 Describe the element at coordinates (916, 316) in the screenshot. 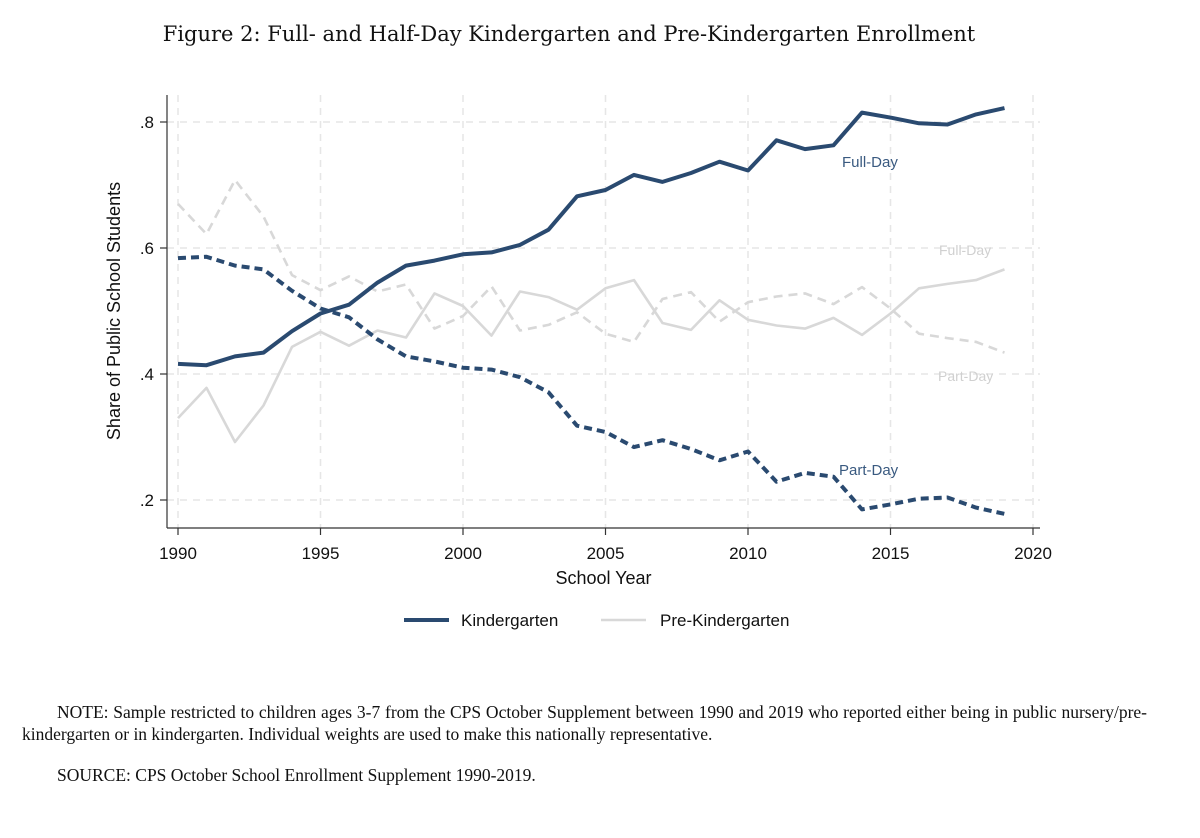

I see `series-labels: Full-Day Part-Day Full-Day Part-Day` at that location.